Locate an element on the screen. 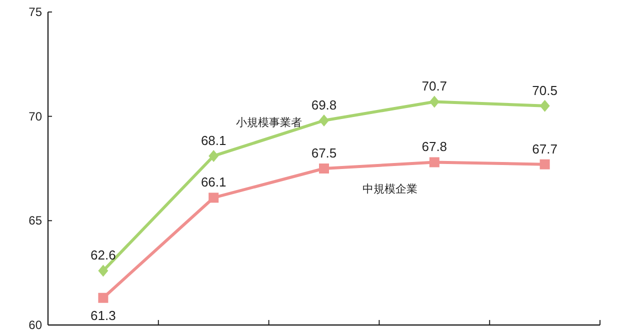 The height and width of the screenshot is (330, 628). data-label: 70.7 is located at coordinates (435, 86).